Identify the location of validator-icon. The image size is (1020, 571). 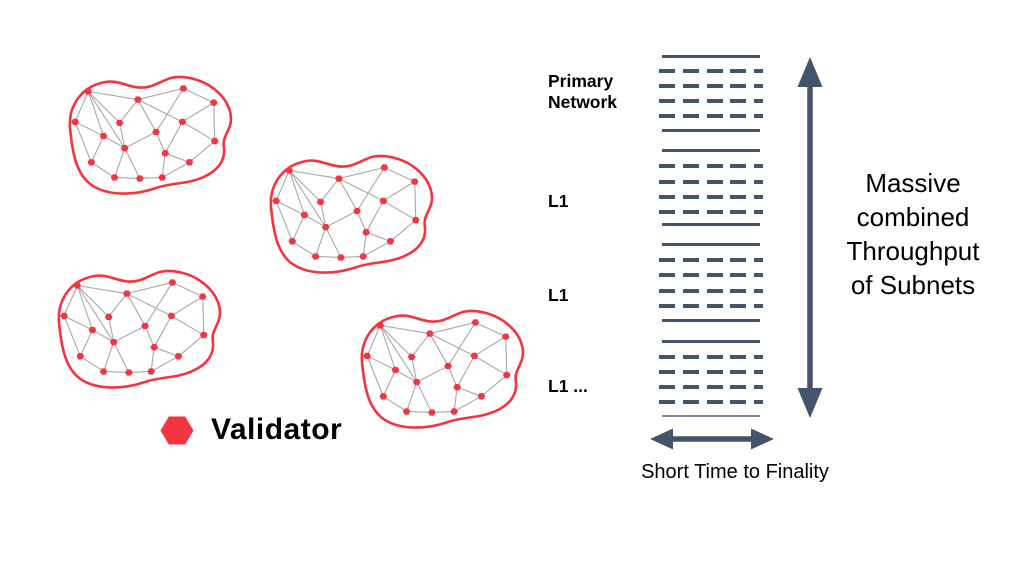
(177, 430).